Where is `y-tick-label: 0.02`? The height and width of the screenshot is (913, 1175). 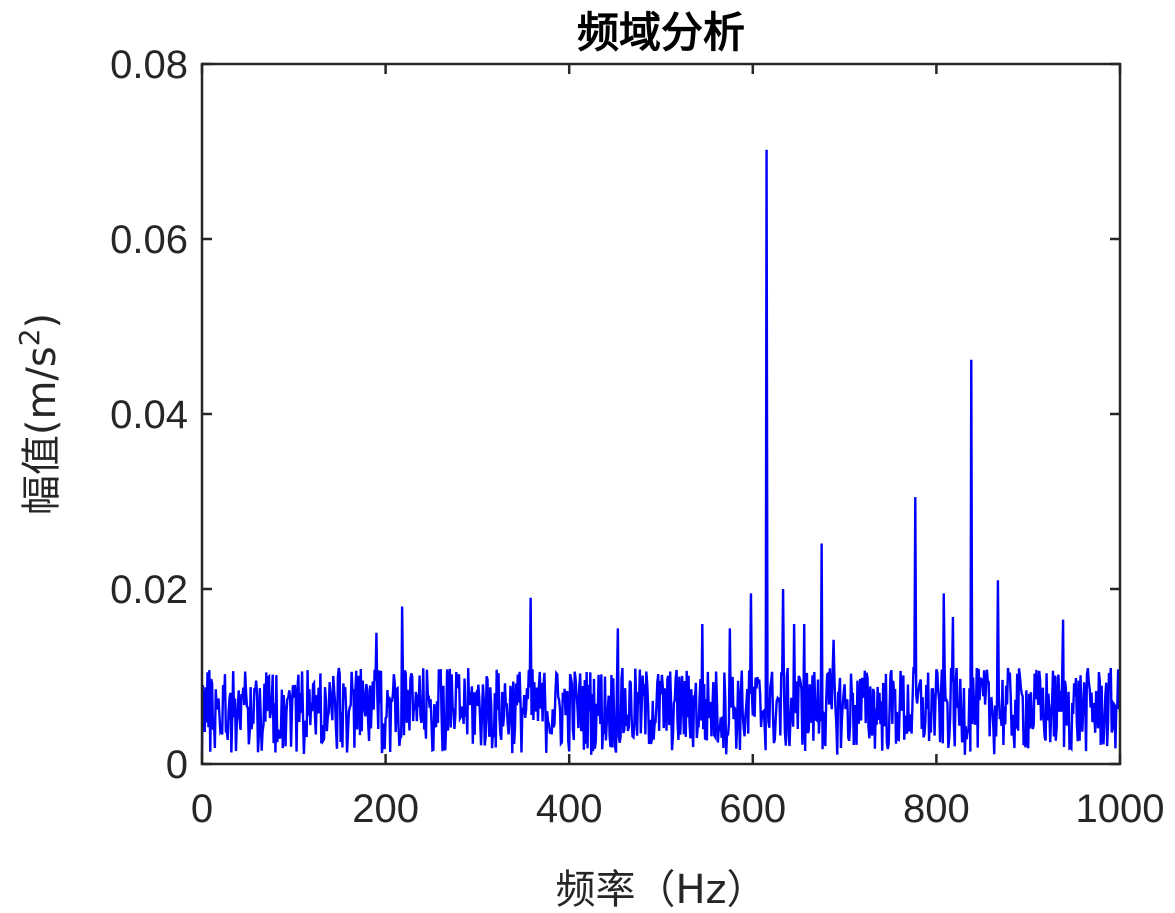 y-tick-label: 0.02 is located at coordinates (149, 590).